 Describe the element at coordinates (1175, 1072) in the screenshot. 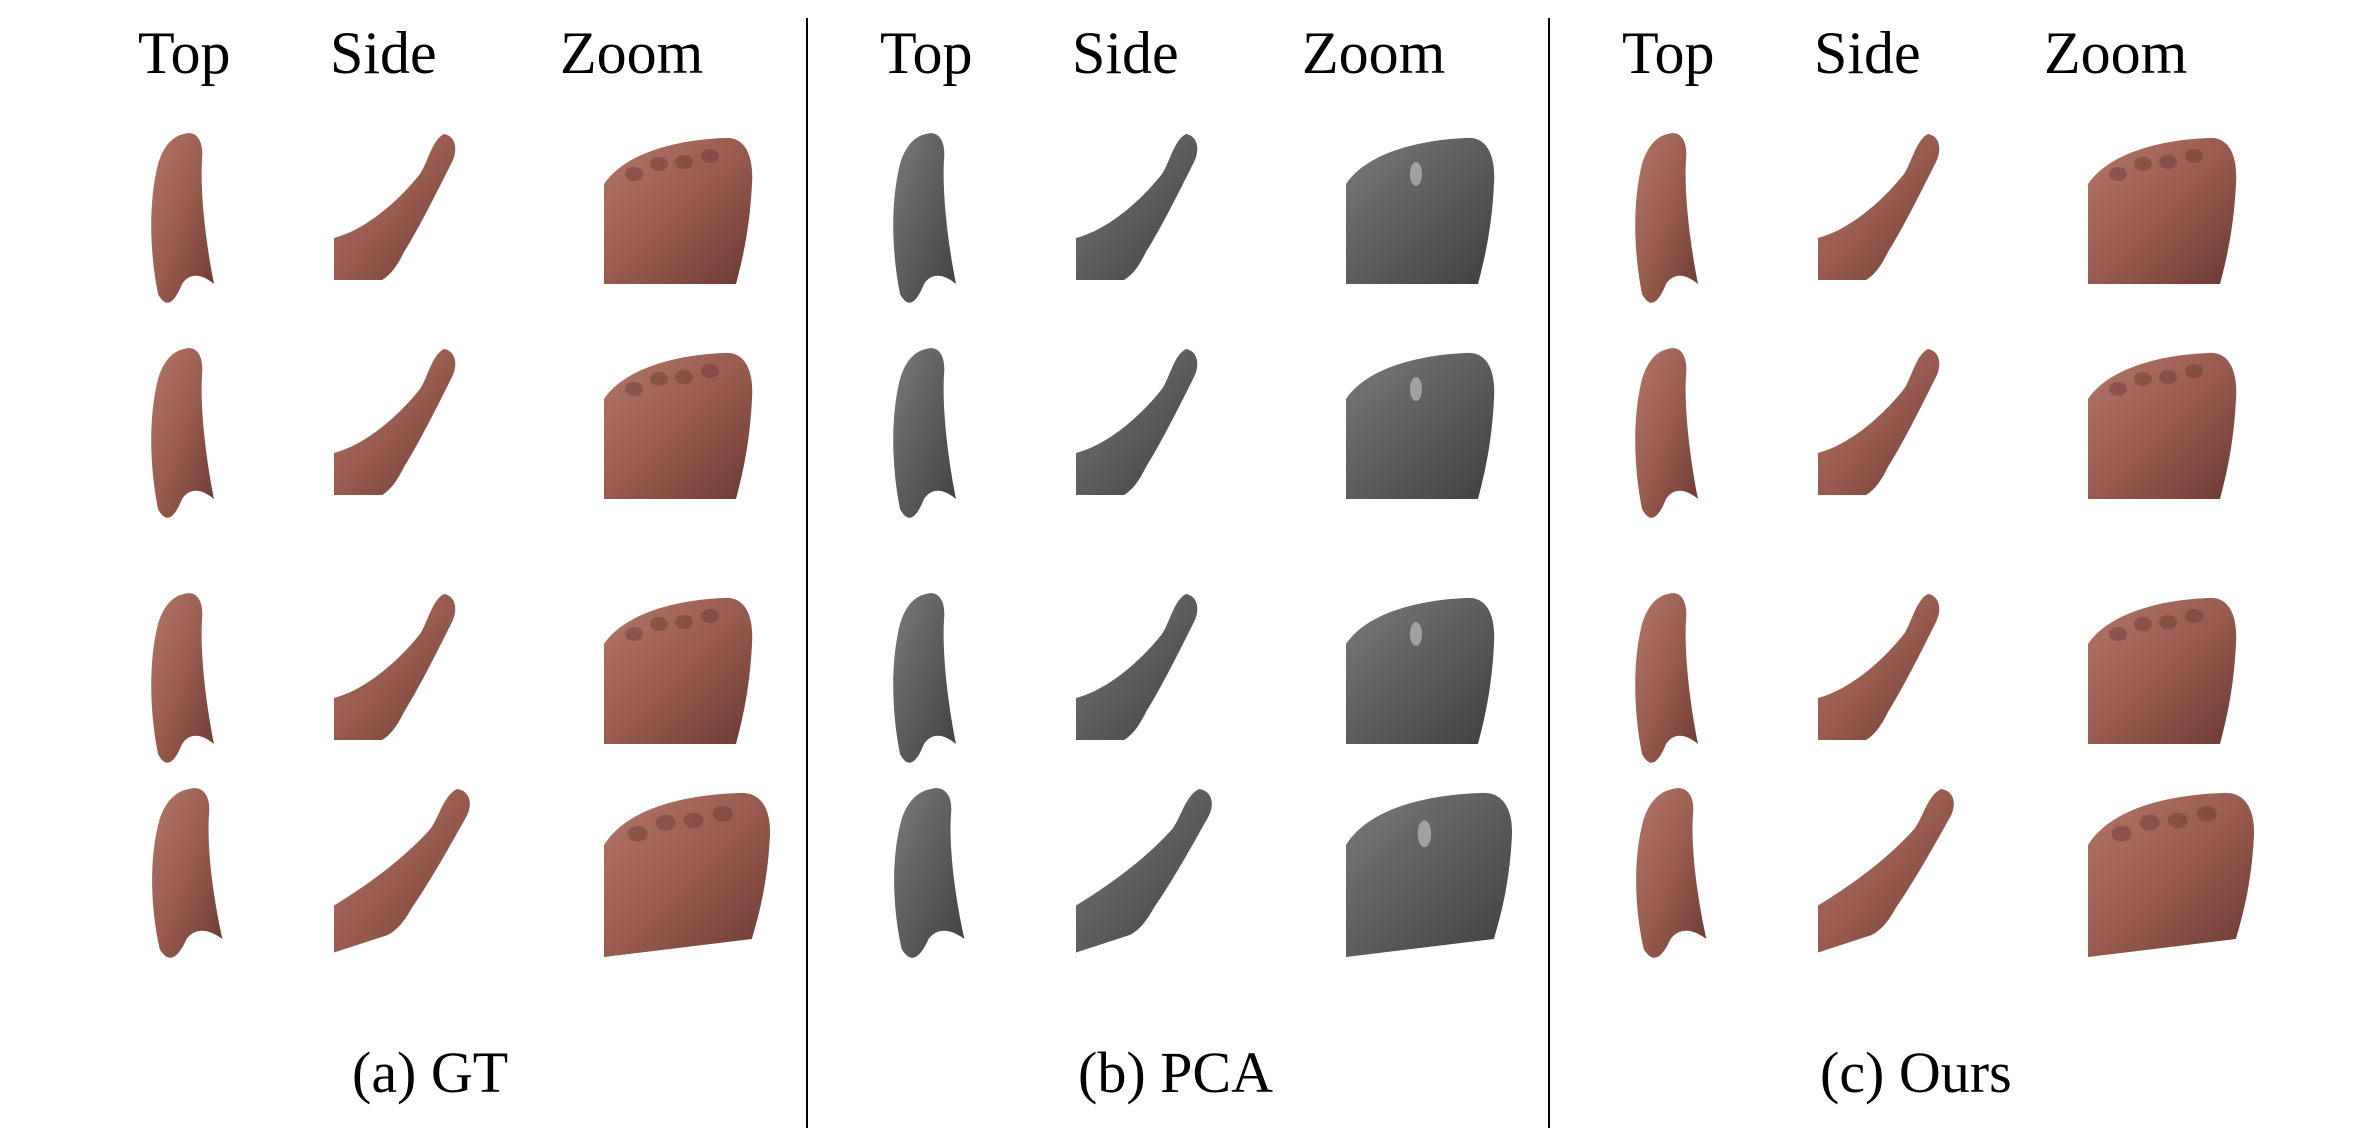

I see `panel-caption: (b) PCA` at that location.